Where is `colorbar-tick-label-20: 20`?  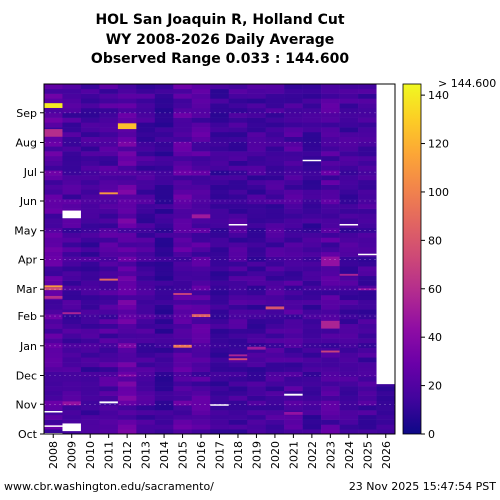 colorbar-tick-label-20: 20 is located at coordinates (435, 386).